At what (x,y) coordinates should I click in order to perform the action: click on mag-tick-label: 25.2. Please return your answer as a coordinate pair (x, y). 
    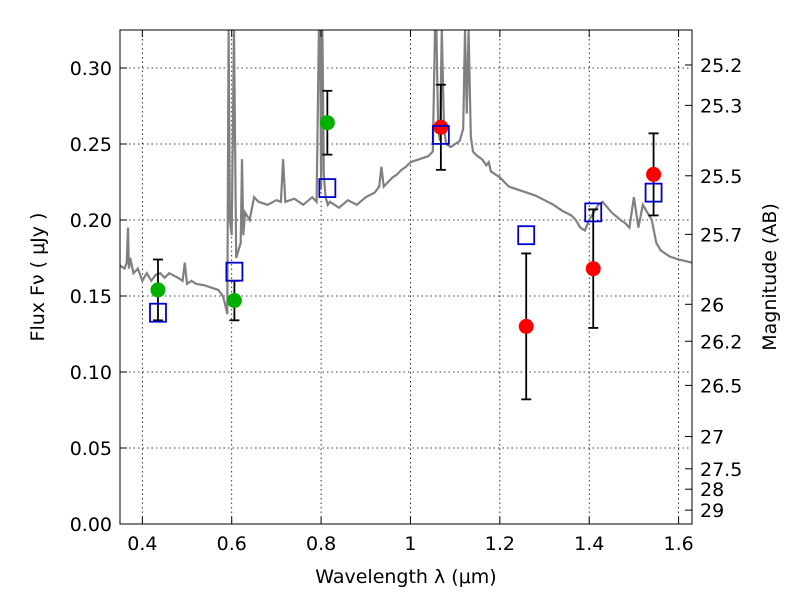
    Looking at the image, I should click on (721, 66).